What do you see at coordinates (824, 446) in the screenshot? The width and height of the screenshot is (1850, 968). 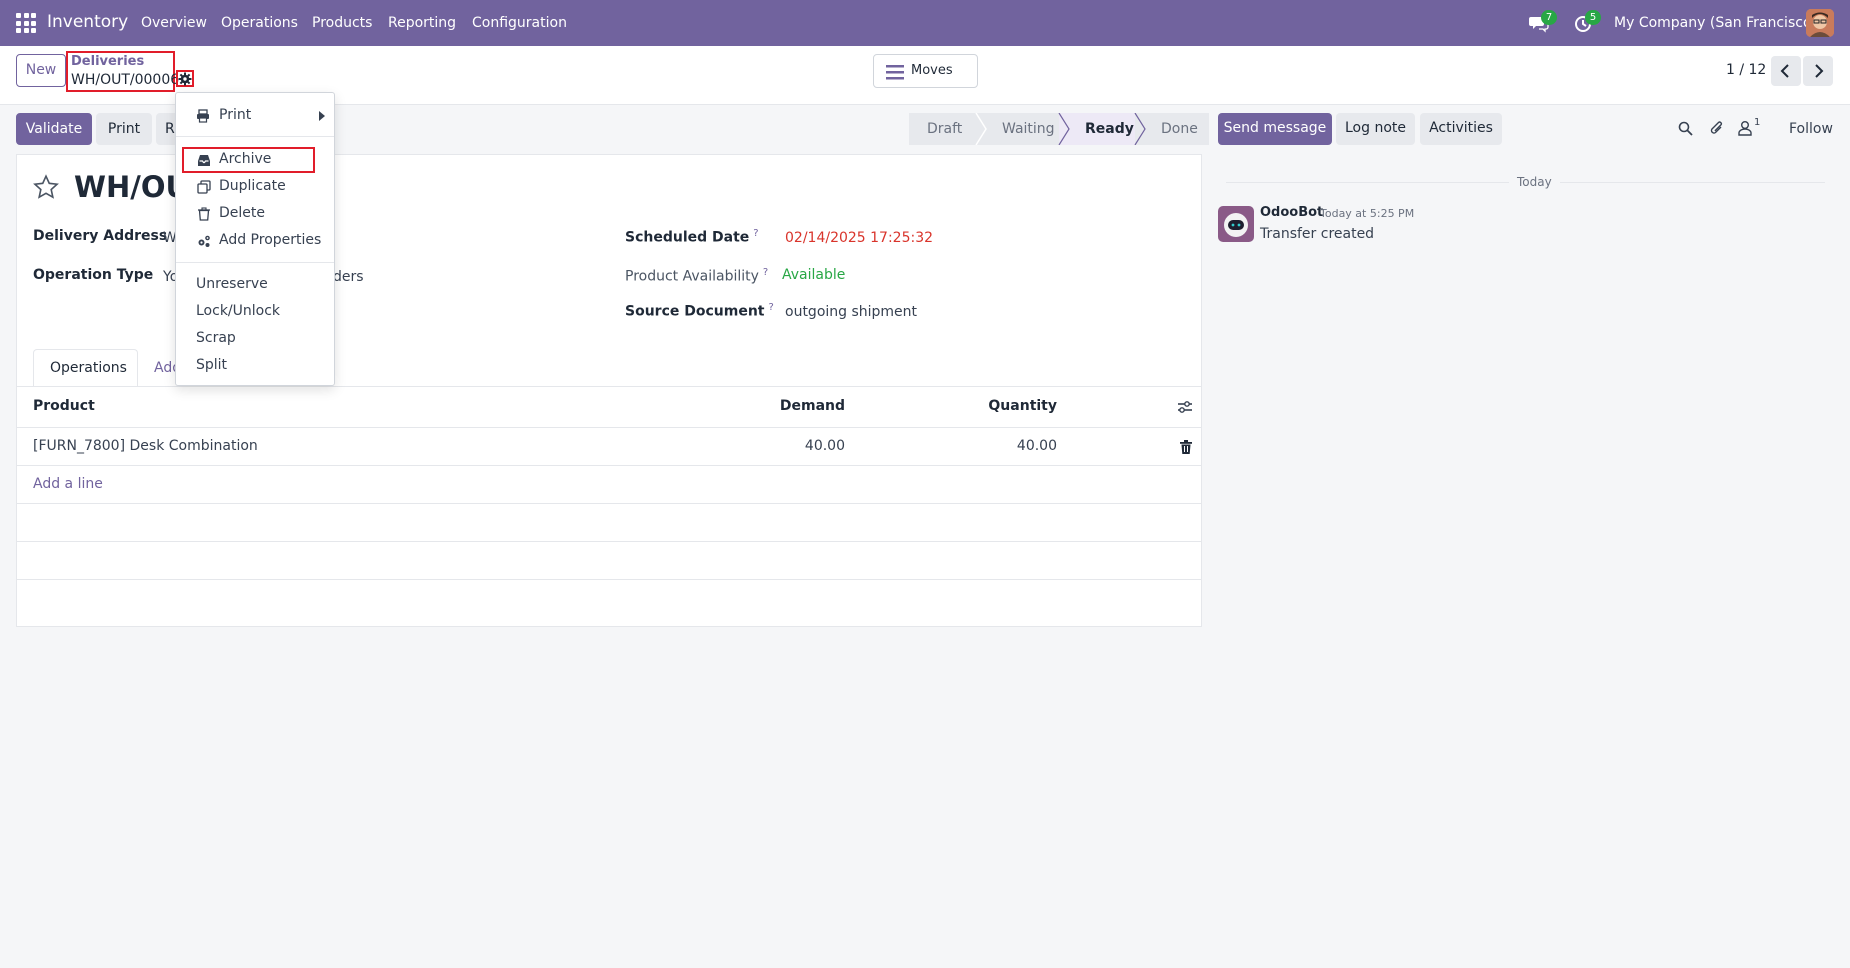 I see `row-demand: 40.00` at bounding box center [824, 446].